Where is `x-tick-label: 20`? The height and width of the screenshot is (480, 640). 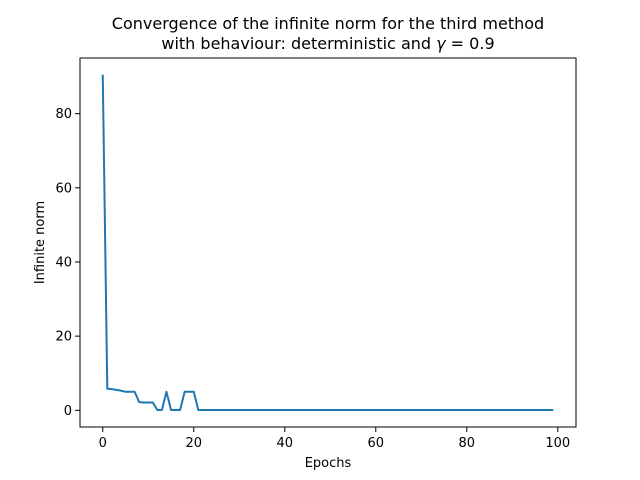 x-tick-label: 20 is located at coordinates (193, 443).